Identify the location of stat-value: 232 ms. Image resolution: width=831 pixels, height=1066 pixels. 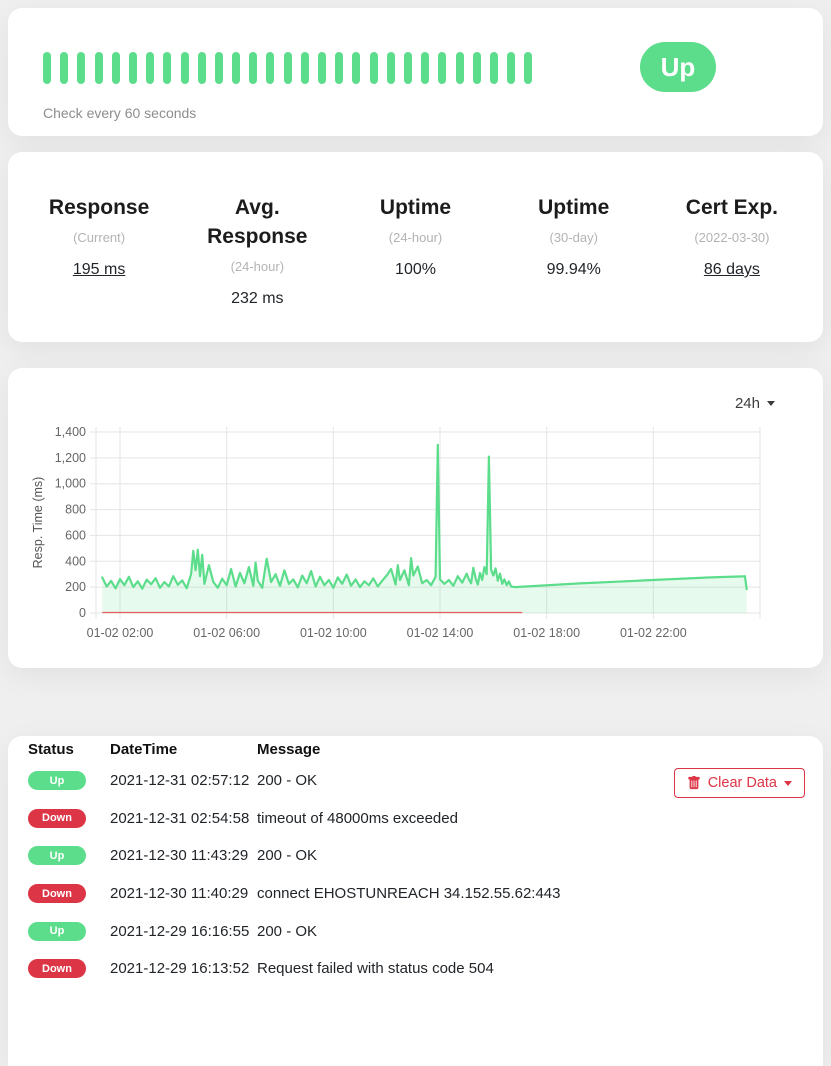
(257, 298).